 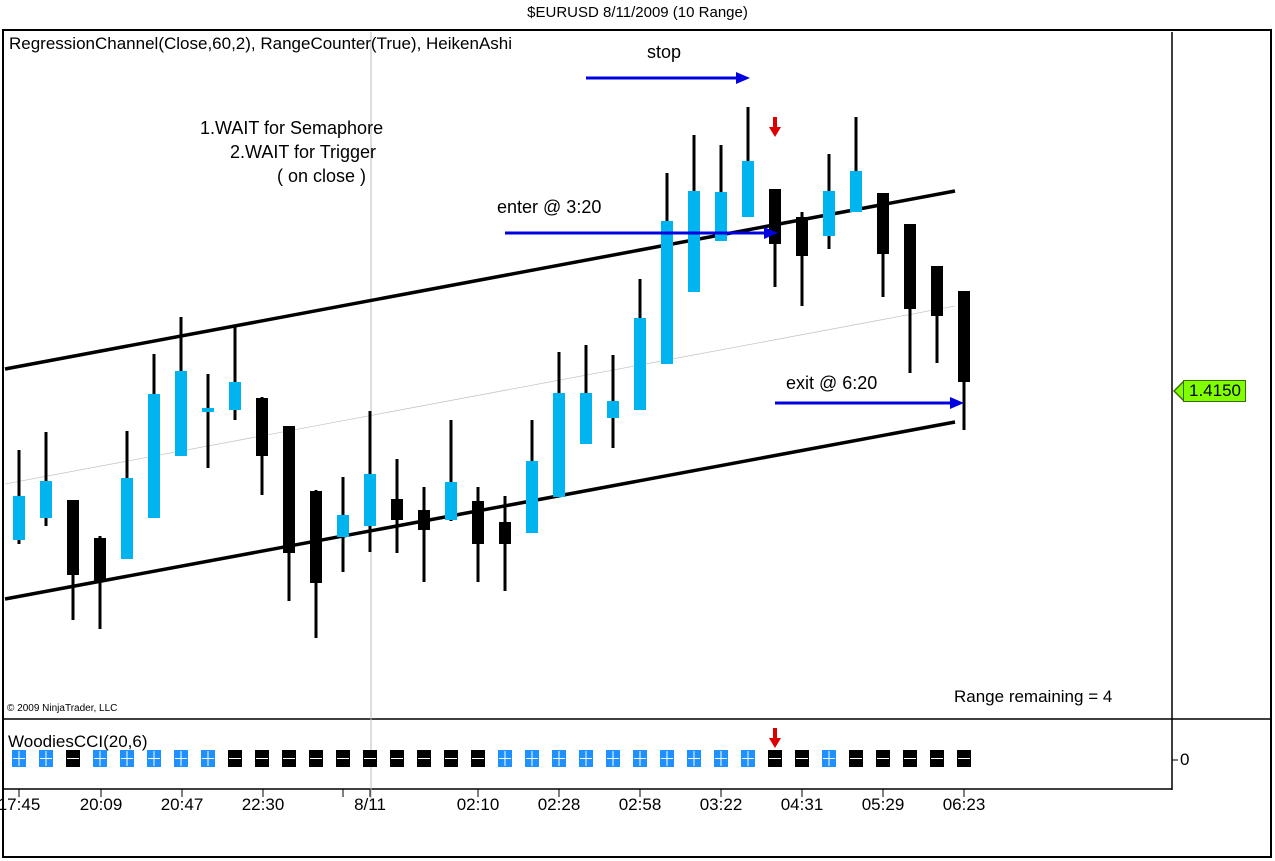 I want to click on cci-zero-label: 0, so click(x=1185, y=759).